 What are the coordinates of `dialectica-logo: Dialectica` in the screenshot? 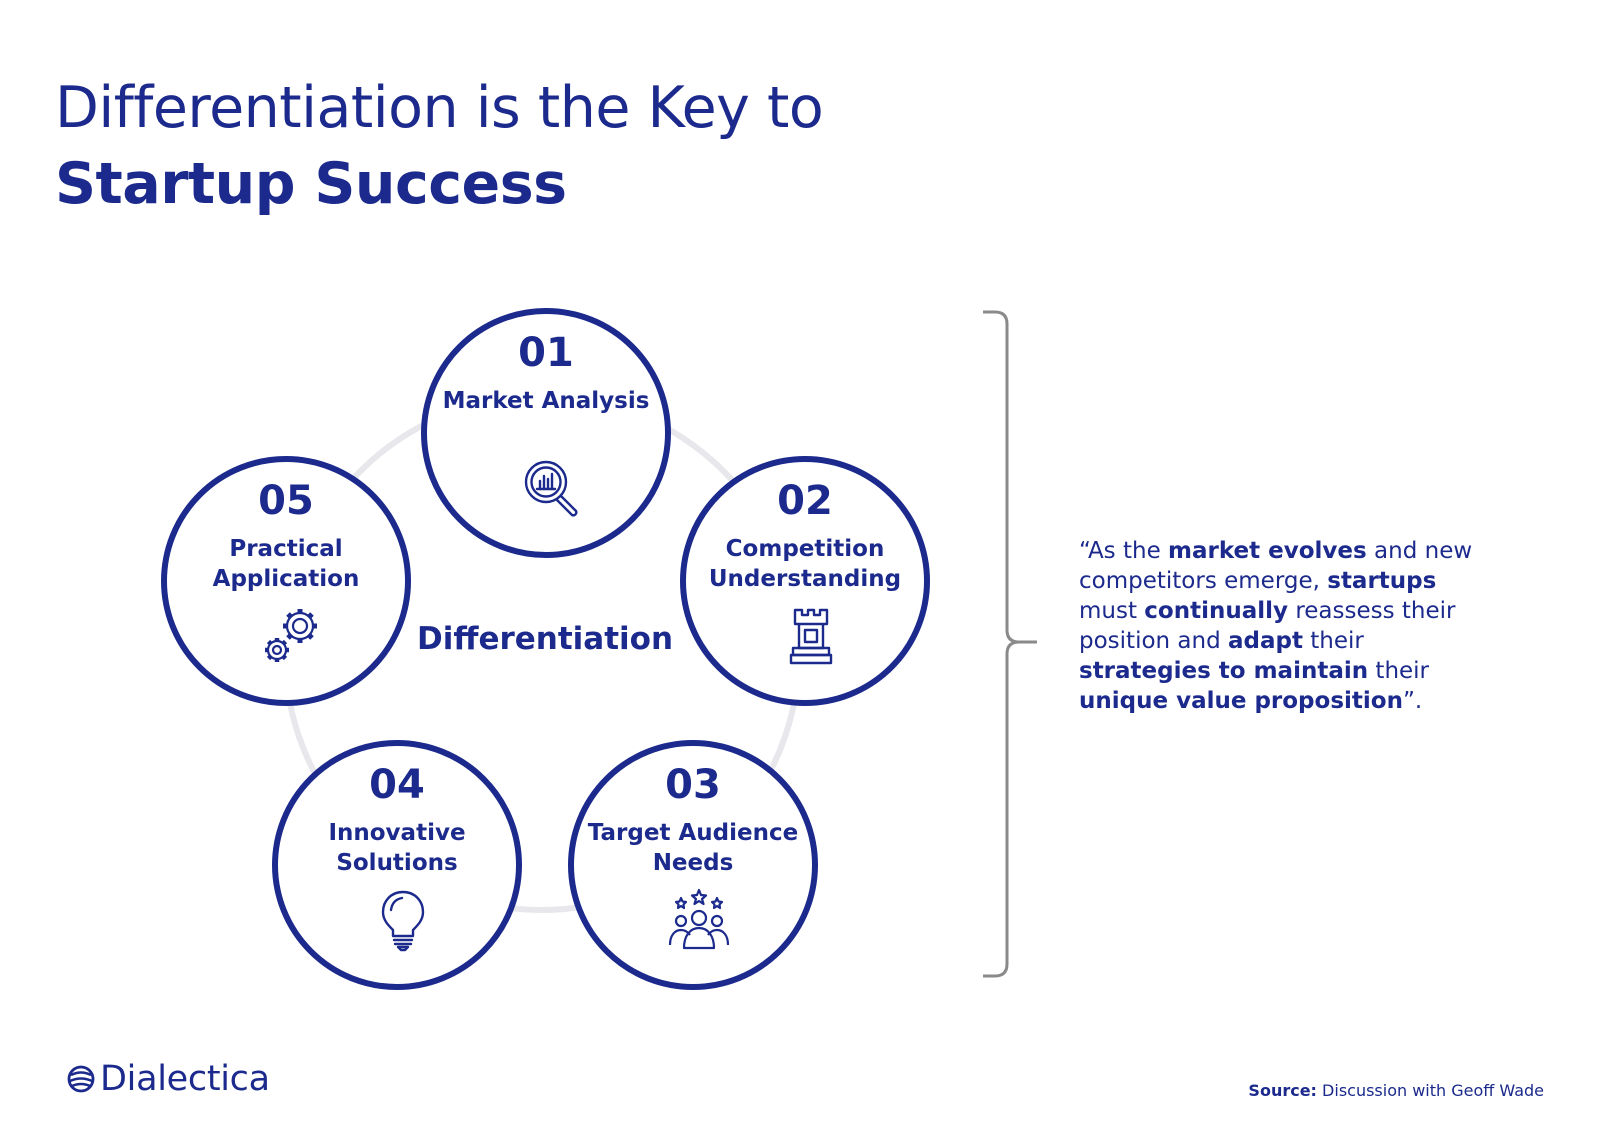 It's located at (168, 1079).